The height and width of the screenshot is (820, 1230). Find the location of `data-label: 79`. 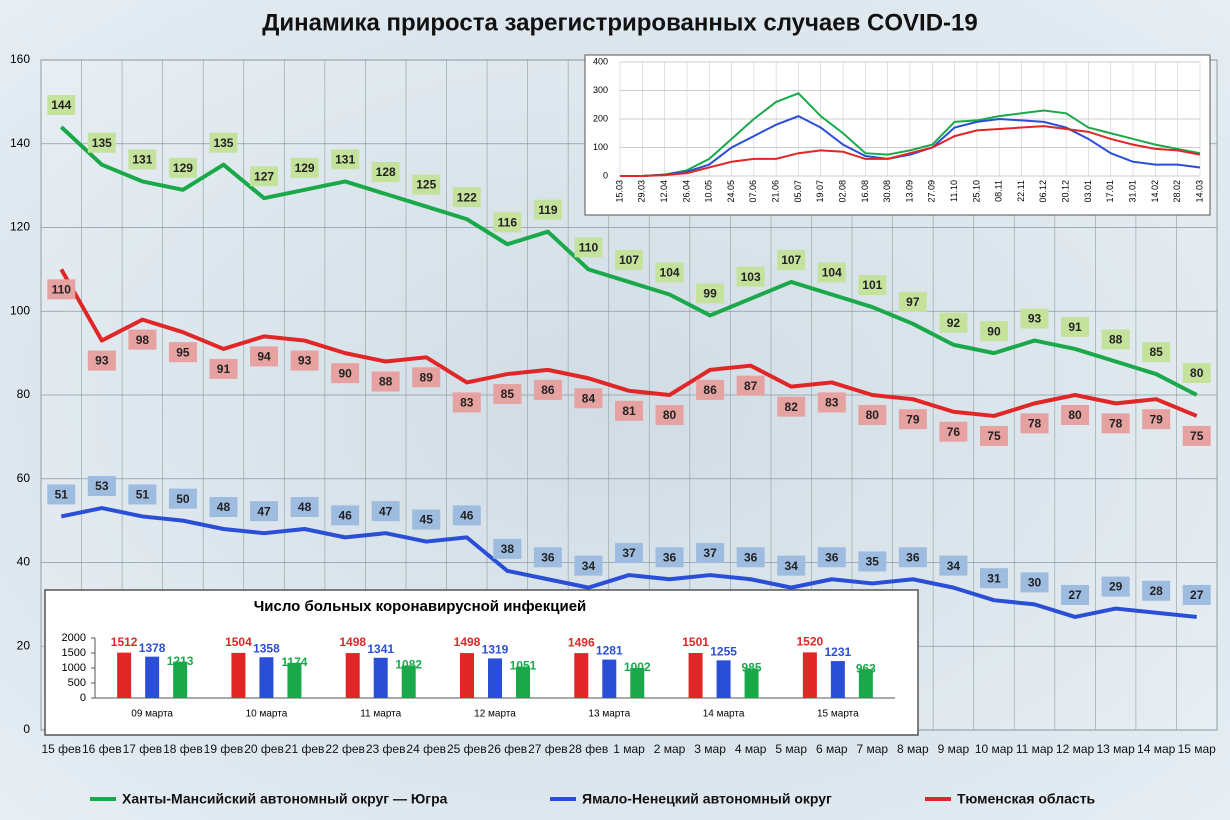

data-label: 79 is located at coordinates (1156, 419).